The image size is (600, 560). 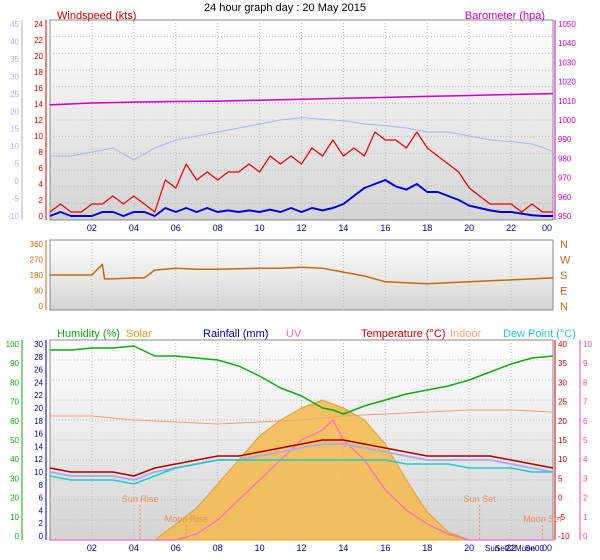 What do you see at coordinates (542, 519) in the screenshot?
I see `astro-label: Moon Set` at bounding box center [542, 519].